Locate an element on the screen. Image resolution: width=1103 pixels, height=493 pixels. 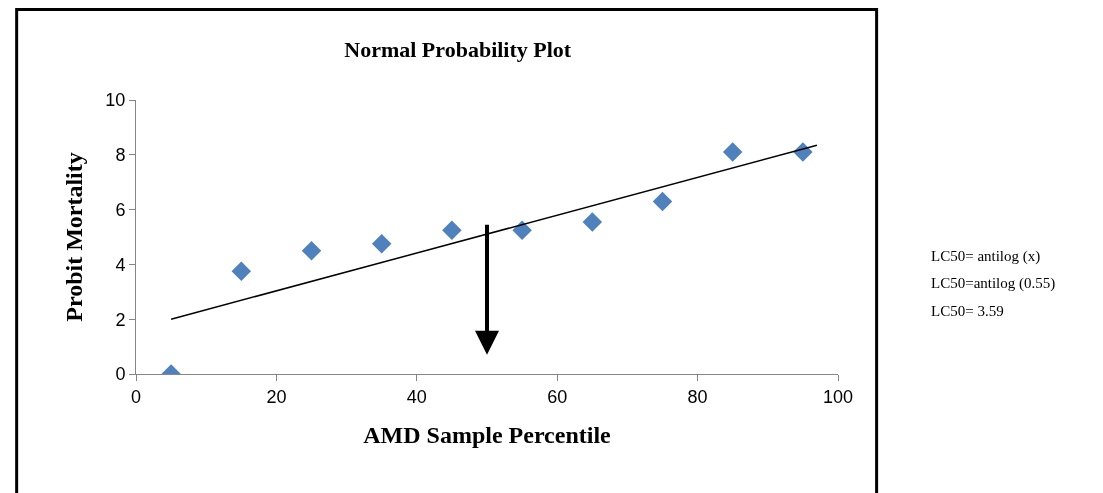
text: LC50=antilog (0.55) is located at coordinates (993, 283).